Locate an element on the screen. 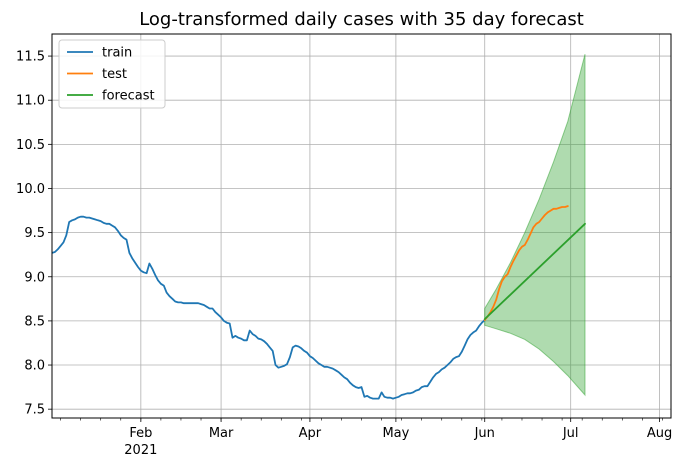 This screenshot has width=685, height=468. legend-box is located at coordinates (112, 74).